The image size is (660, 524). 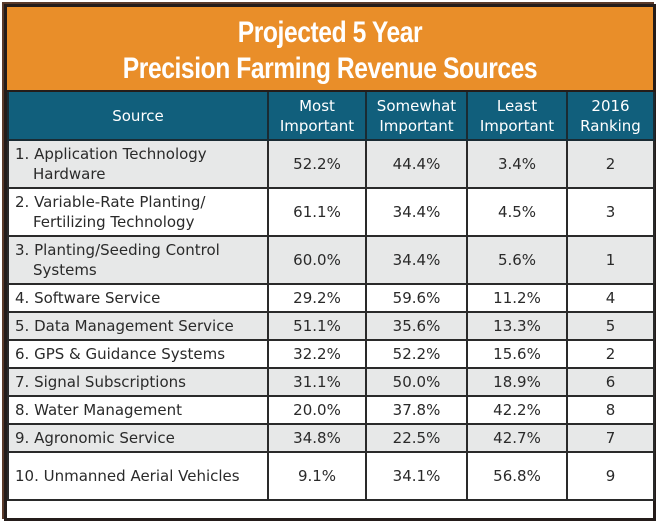 I want to click on header-2016-ranking: 2016 Ranking, so click(x=610, y=116).